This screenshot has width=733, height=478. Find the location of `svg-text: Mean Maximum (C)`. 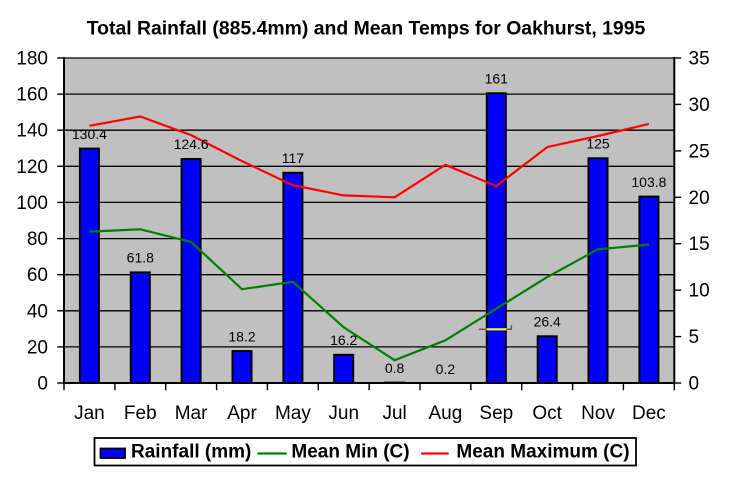

svg-text: Mean Maximum (C) is located at coordinates (542, 452).